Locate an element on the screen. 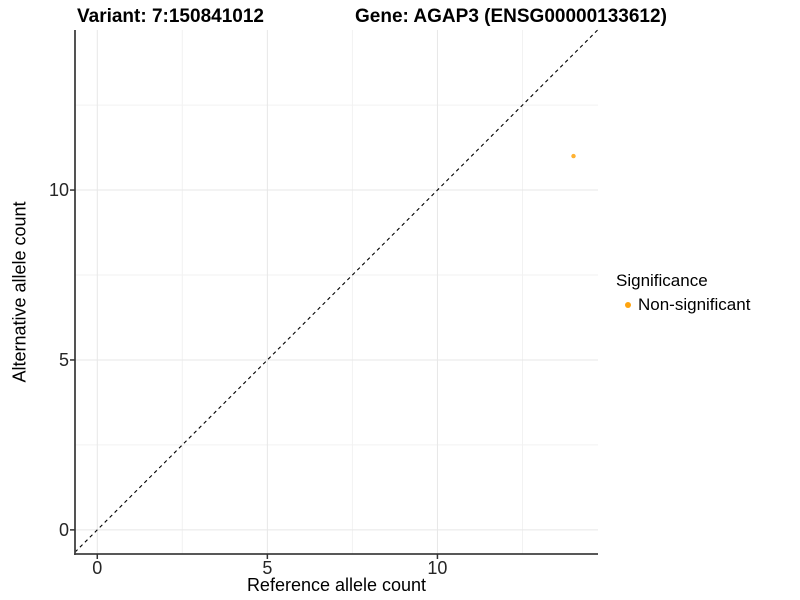  gene-title: Gene: AGAP3 (ENSG00000133612) is located at coordinates (511, 16).